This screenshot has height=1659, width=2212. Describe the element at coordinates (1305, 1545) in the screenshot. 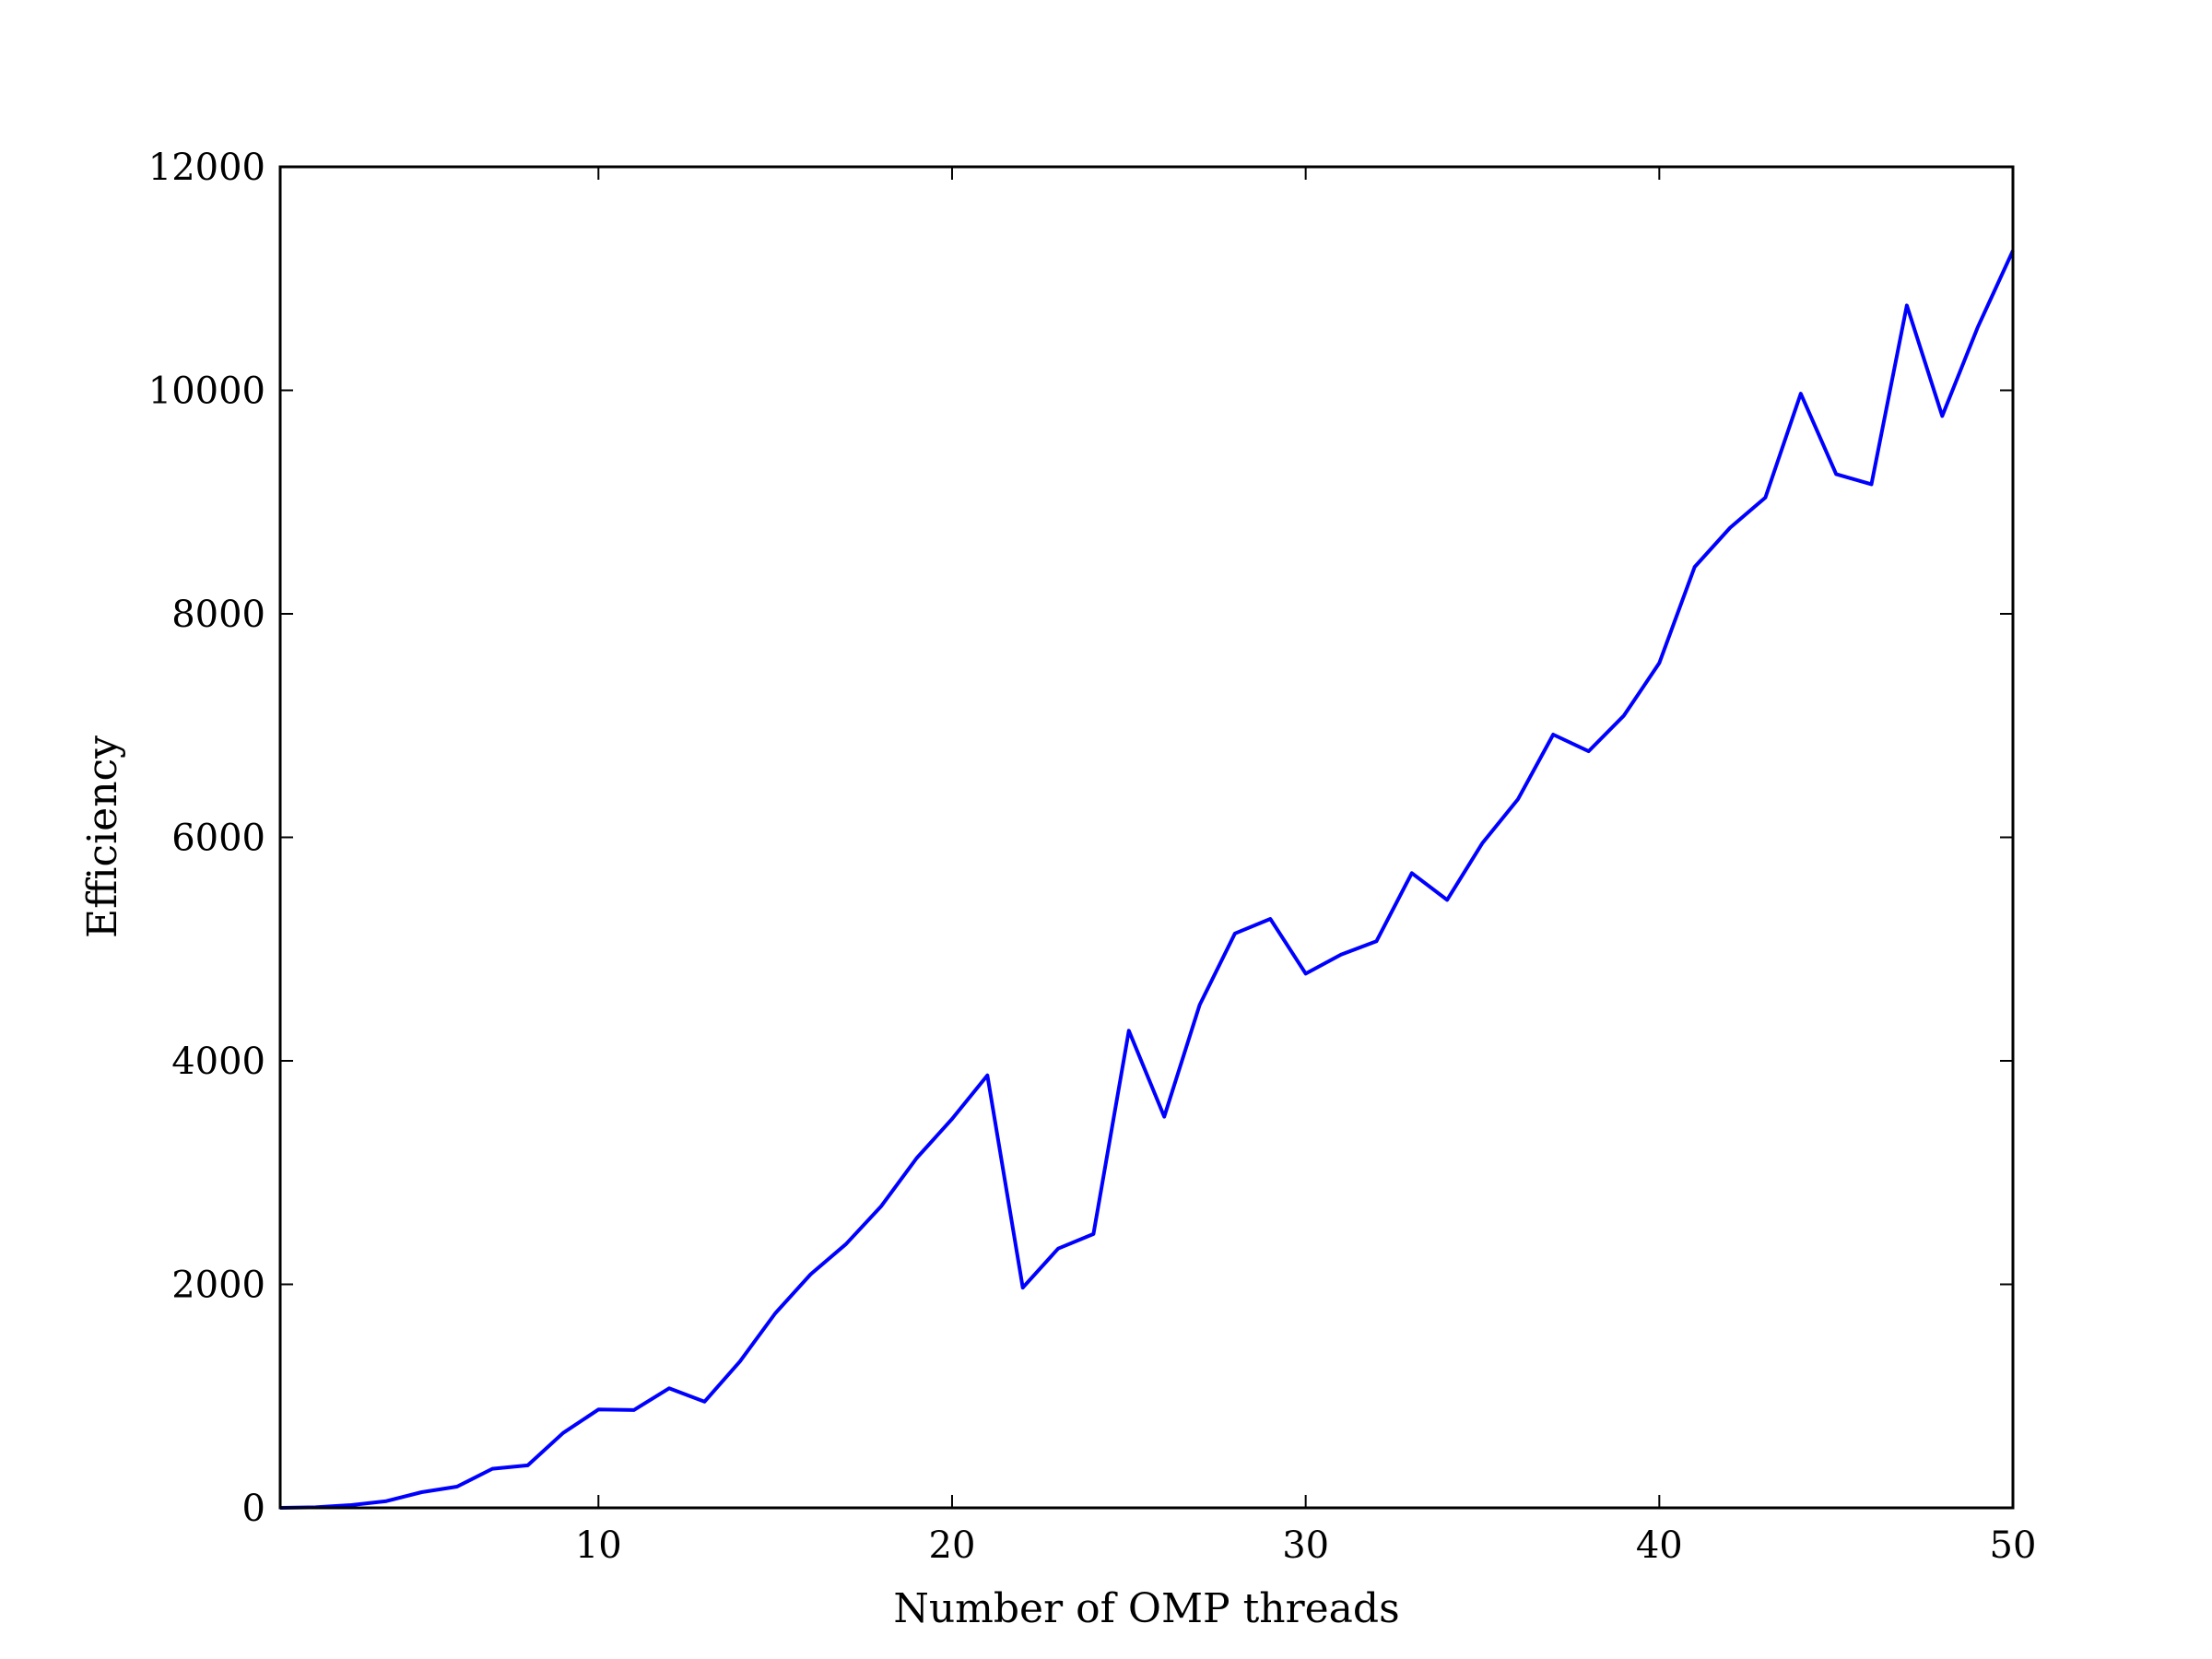

I see `x-tick-label: 30` at that location.